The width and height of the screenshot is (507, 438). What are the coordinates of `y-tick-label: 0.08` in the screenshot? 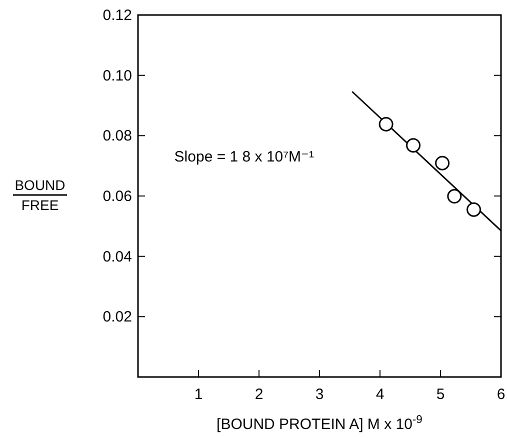 It's located at (117, 136).